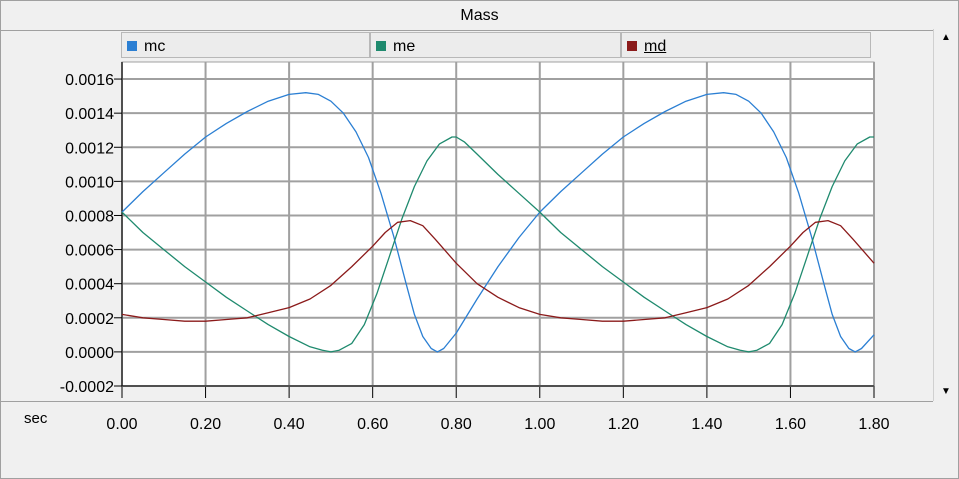 This screenshot has height=479, width=959. I want to click on legend-item-me: me, so click(495, 45).